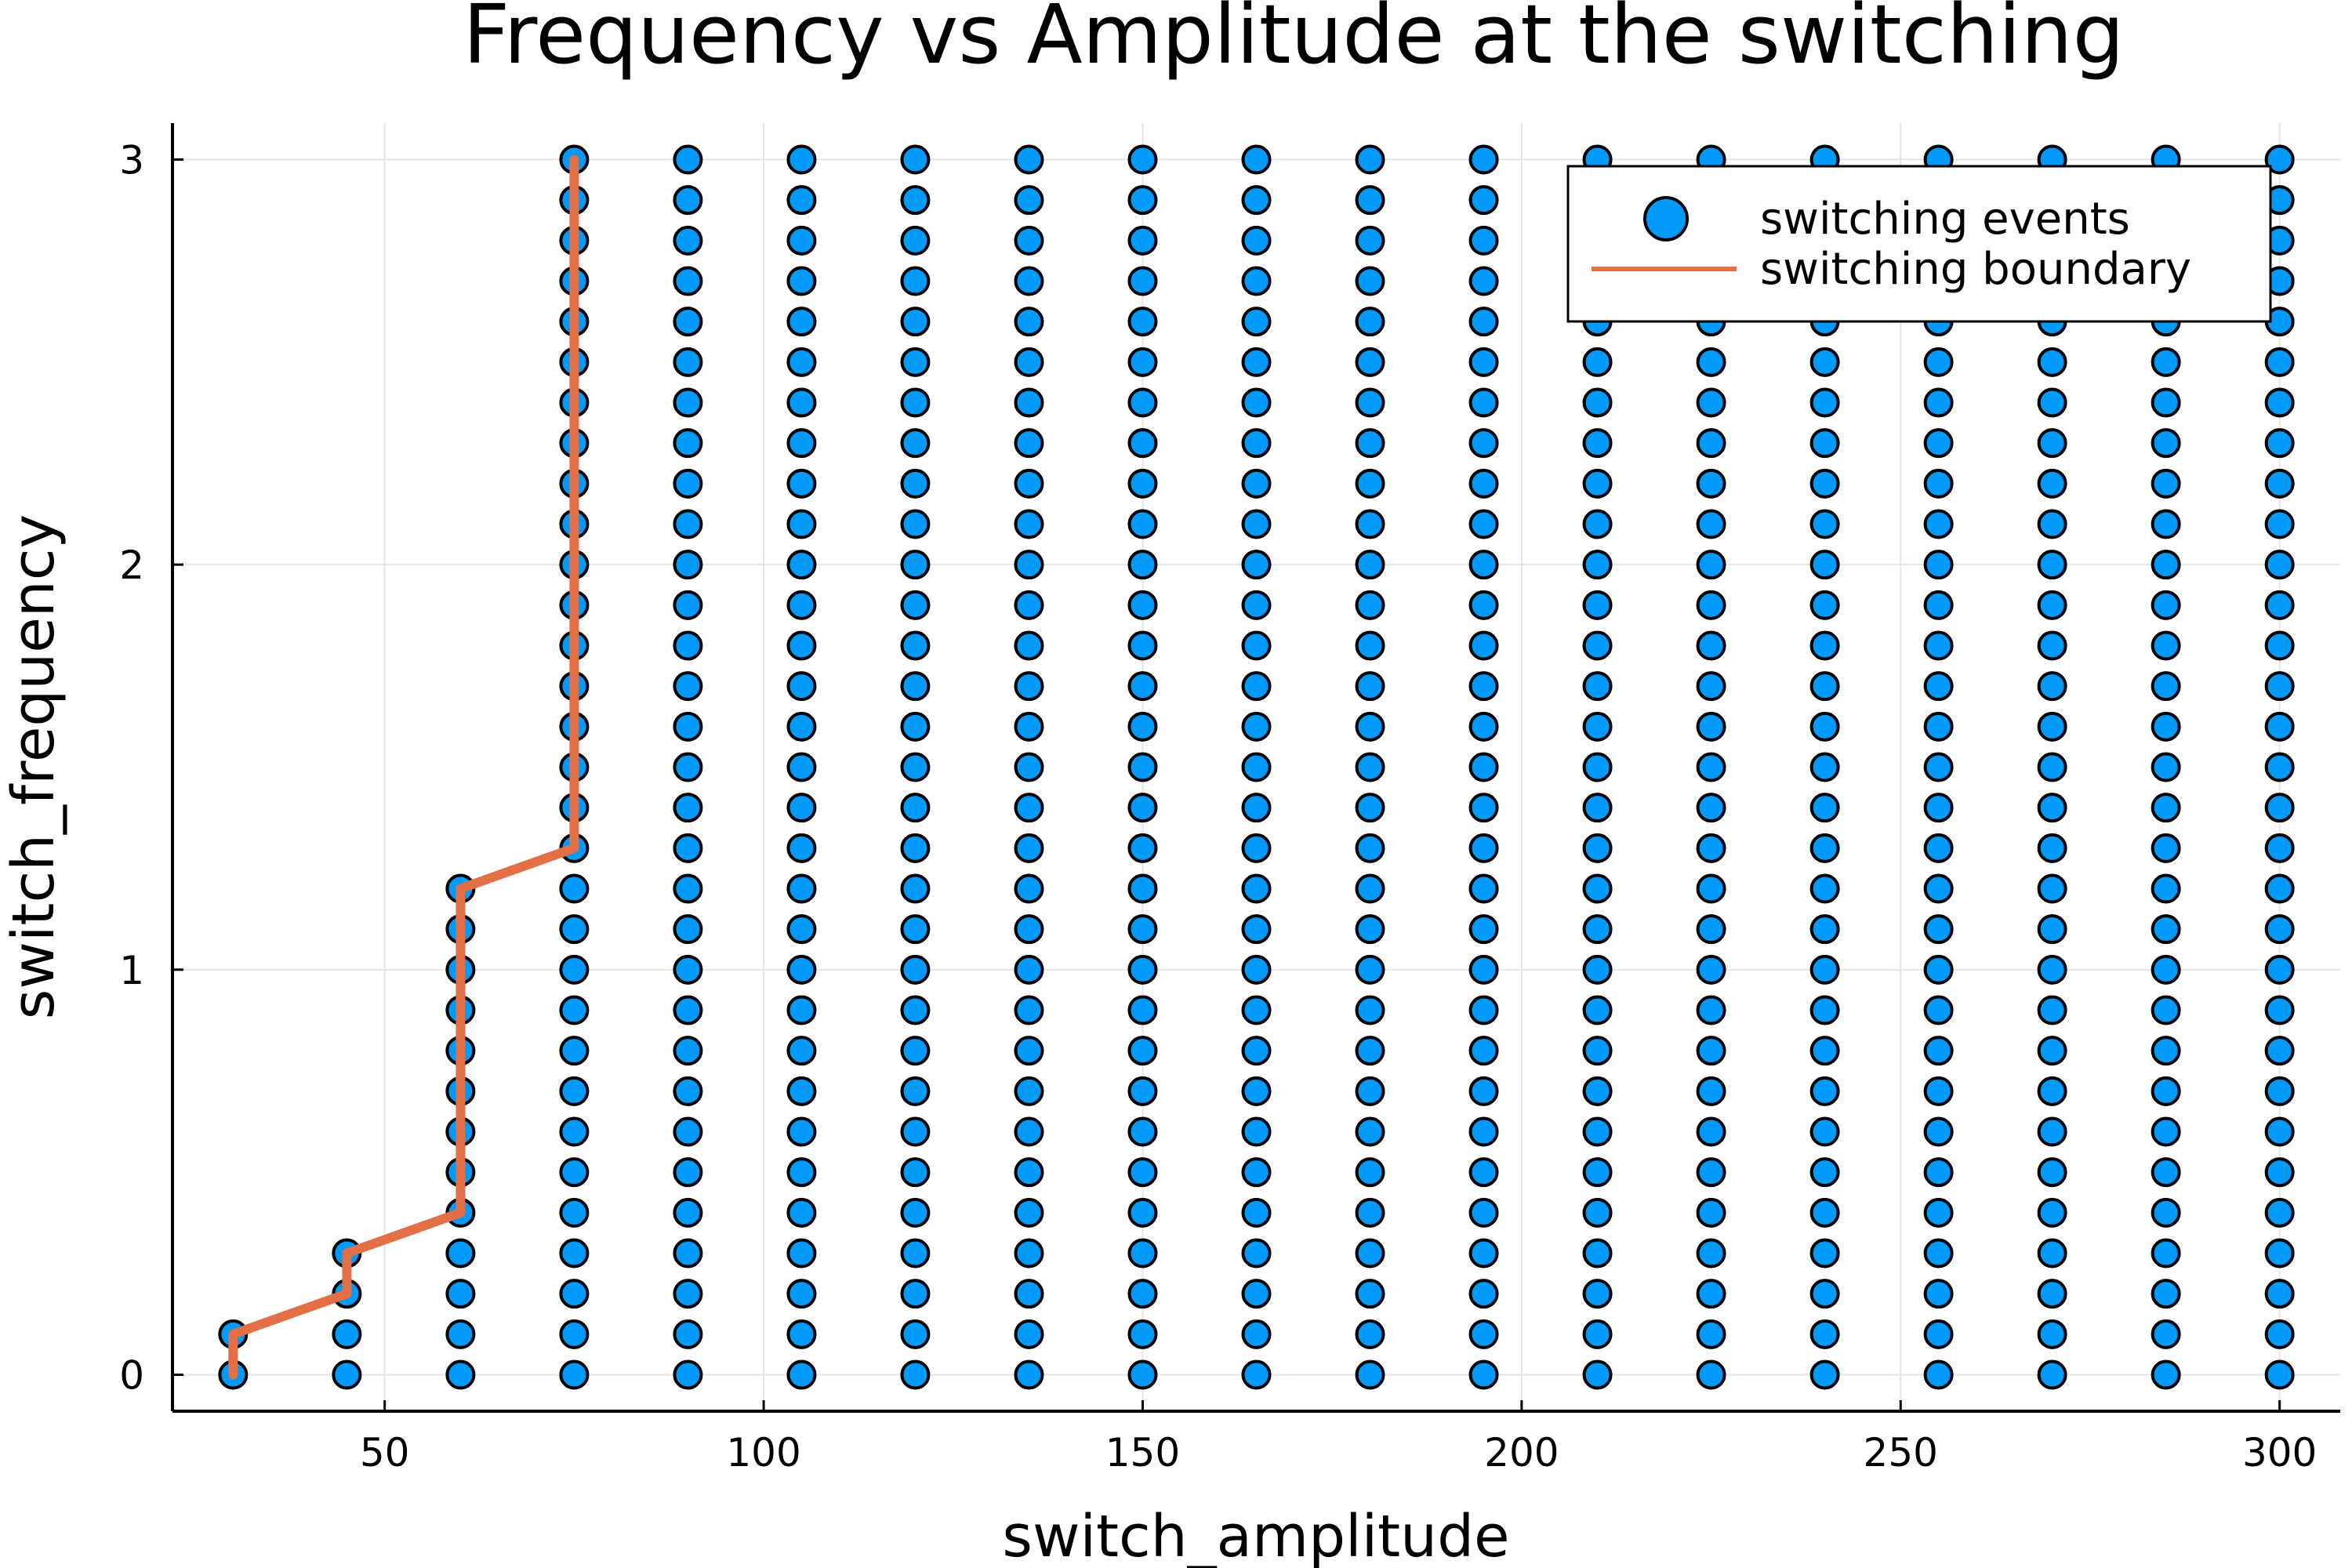 The image size is (2352, 1568). I want to click on y-ticks: 0 1 2 3, so click(151, 768).